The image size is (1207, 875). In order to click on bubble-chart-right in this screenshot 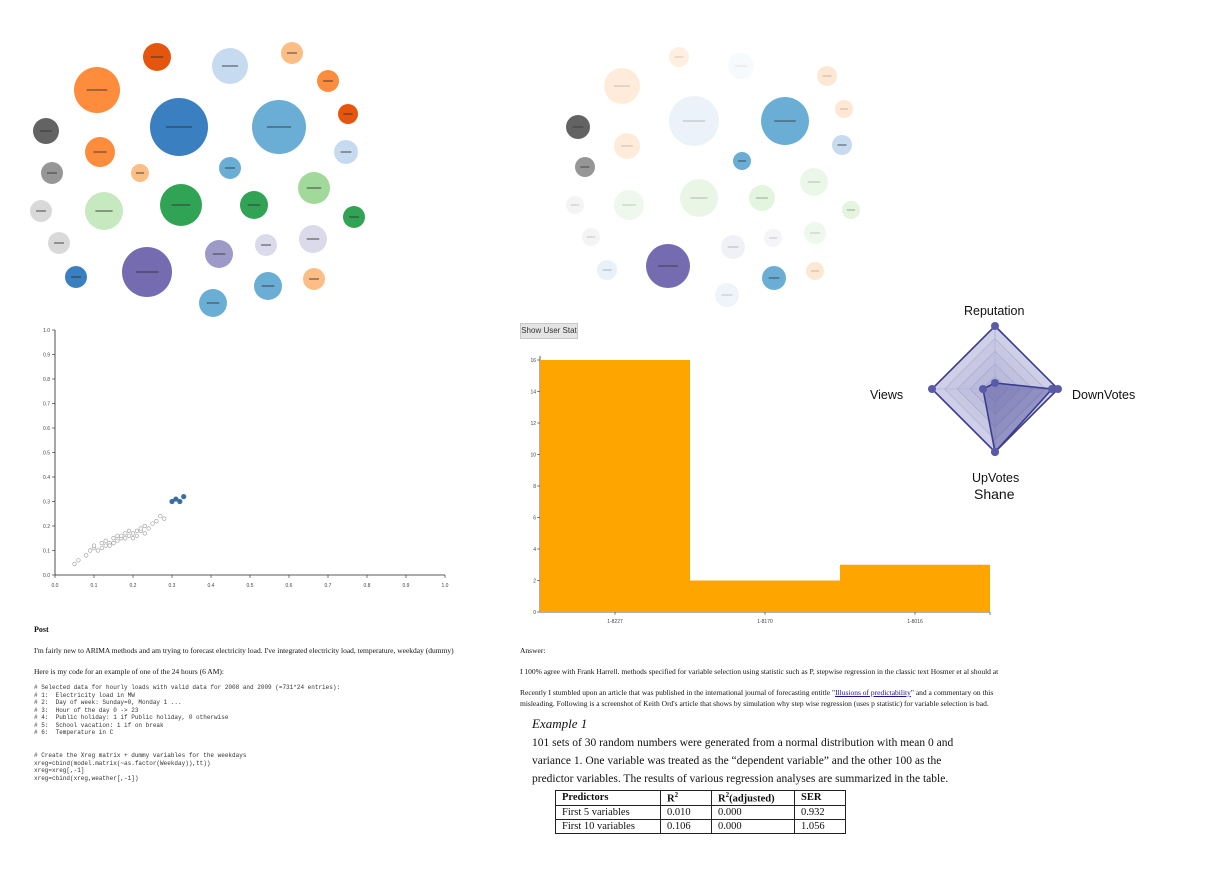, I will do `click(713, 177)`.